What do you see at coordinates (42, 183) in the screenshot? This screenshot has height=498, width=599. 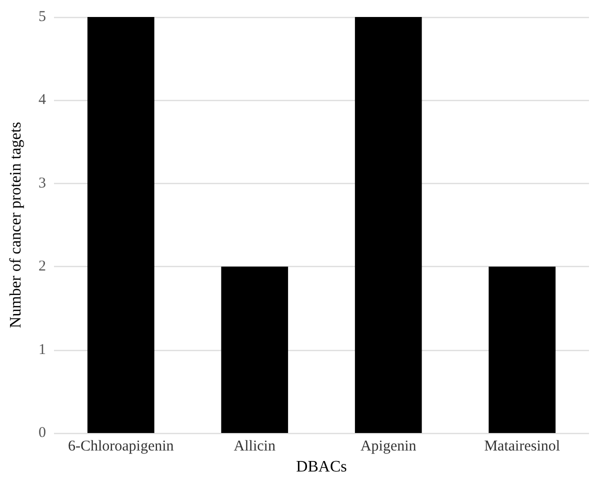 I see `y-tick-label: 3` at bounding box center [42, 183].